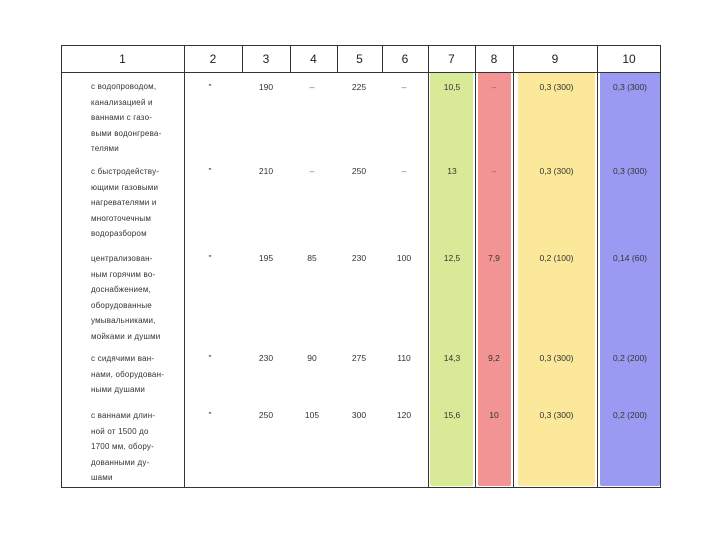  I want to click on column-10-highlight, so click(630, 279).